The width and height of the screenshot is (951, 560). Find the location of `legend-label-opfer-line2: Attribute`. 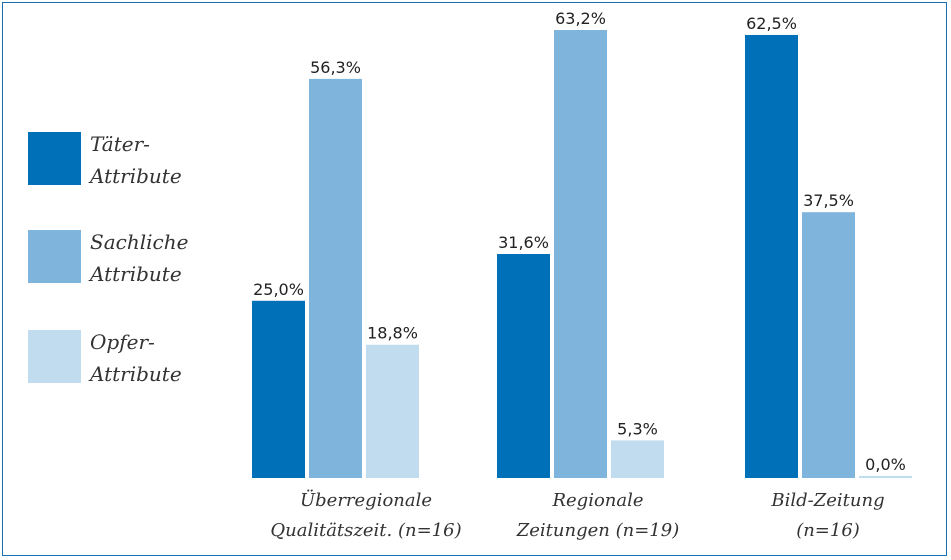

legend-label-opfer-line2: Attribute is located at coordinates (136, 374).